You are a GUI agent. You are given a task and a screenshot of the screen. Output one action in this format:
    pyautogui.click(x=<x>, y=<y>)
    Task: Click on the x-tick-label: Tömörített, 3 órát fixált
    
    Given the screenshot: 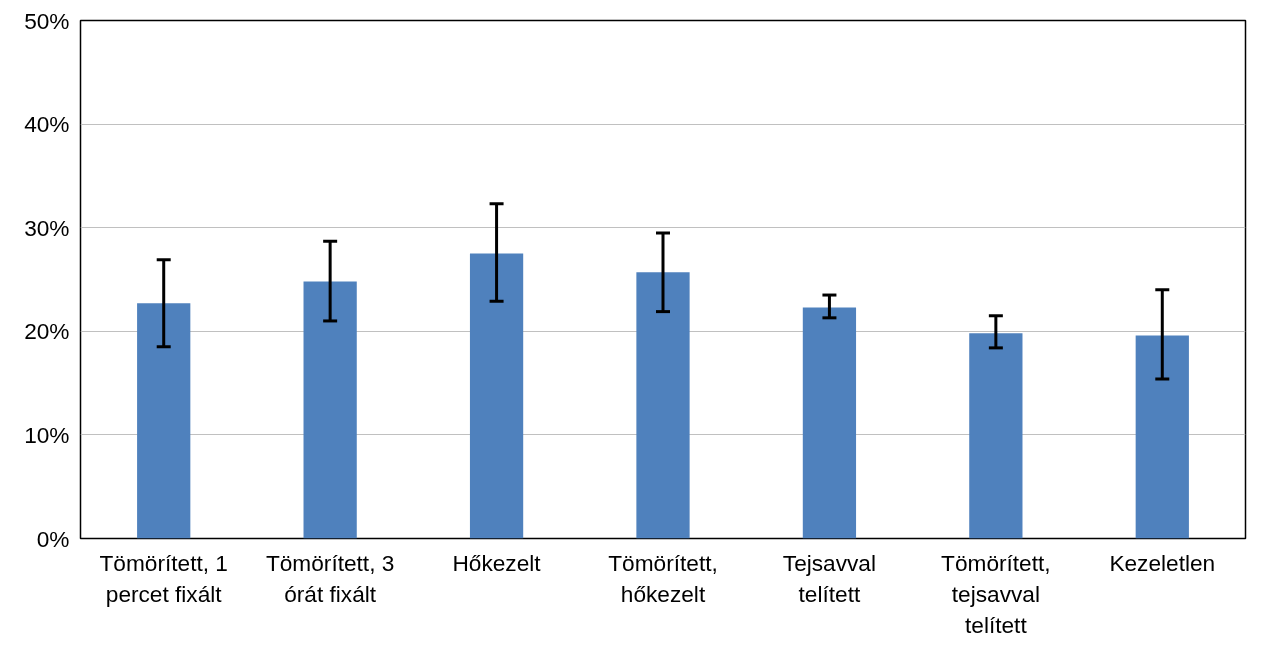 What is the action you would take?
    pyautogui.click(x=330, y=578)
    